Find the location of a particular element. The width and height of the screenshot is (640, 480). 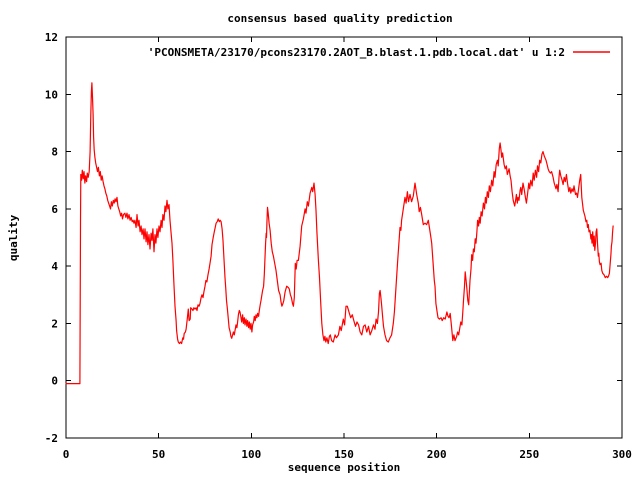

y-tick-label: 0 is located at coordinates (54, 381).